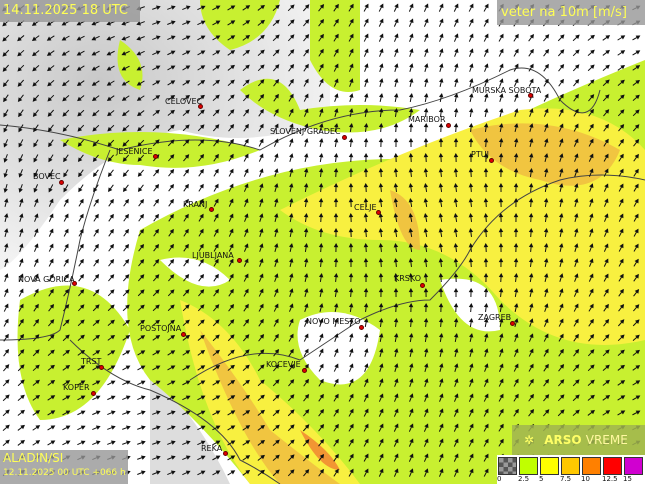 The width and height of the screenshot is (645, 484). Describe the element at coordinates (524, 479) in the screenshot. I see `legend-label: 2.5` at that location.